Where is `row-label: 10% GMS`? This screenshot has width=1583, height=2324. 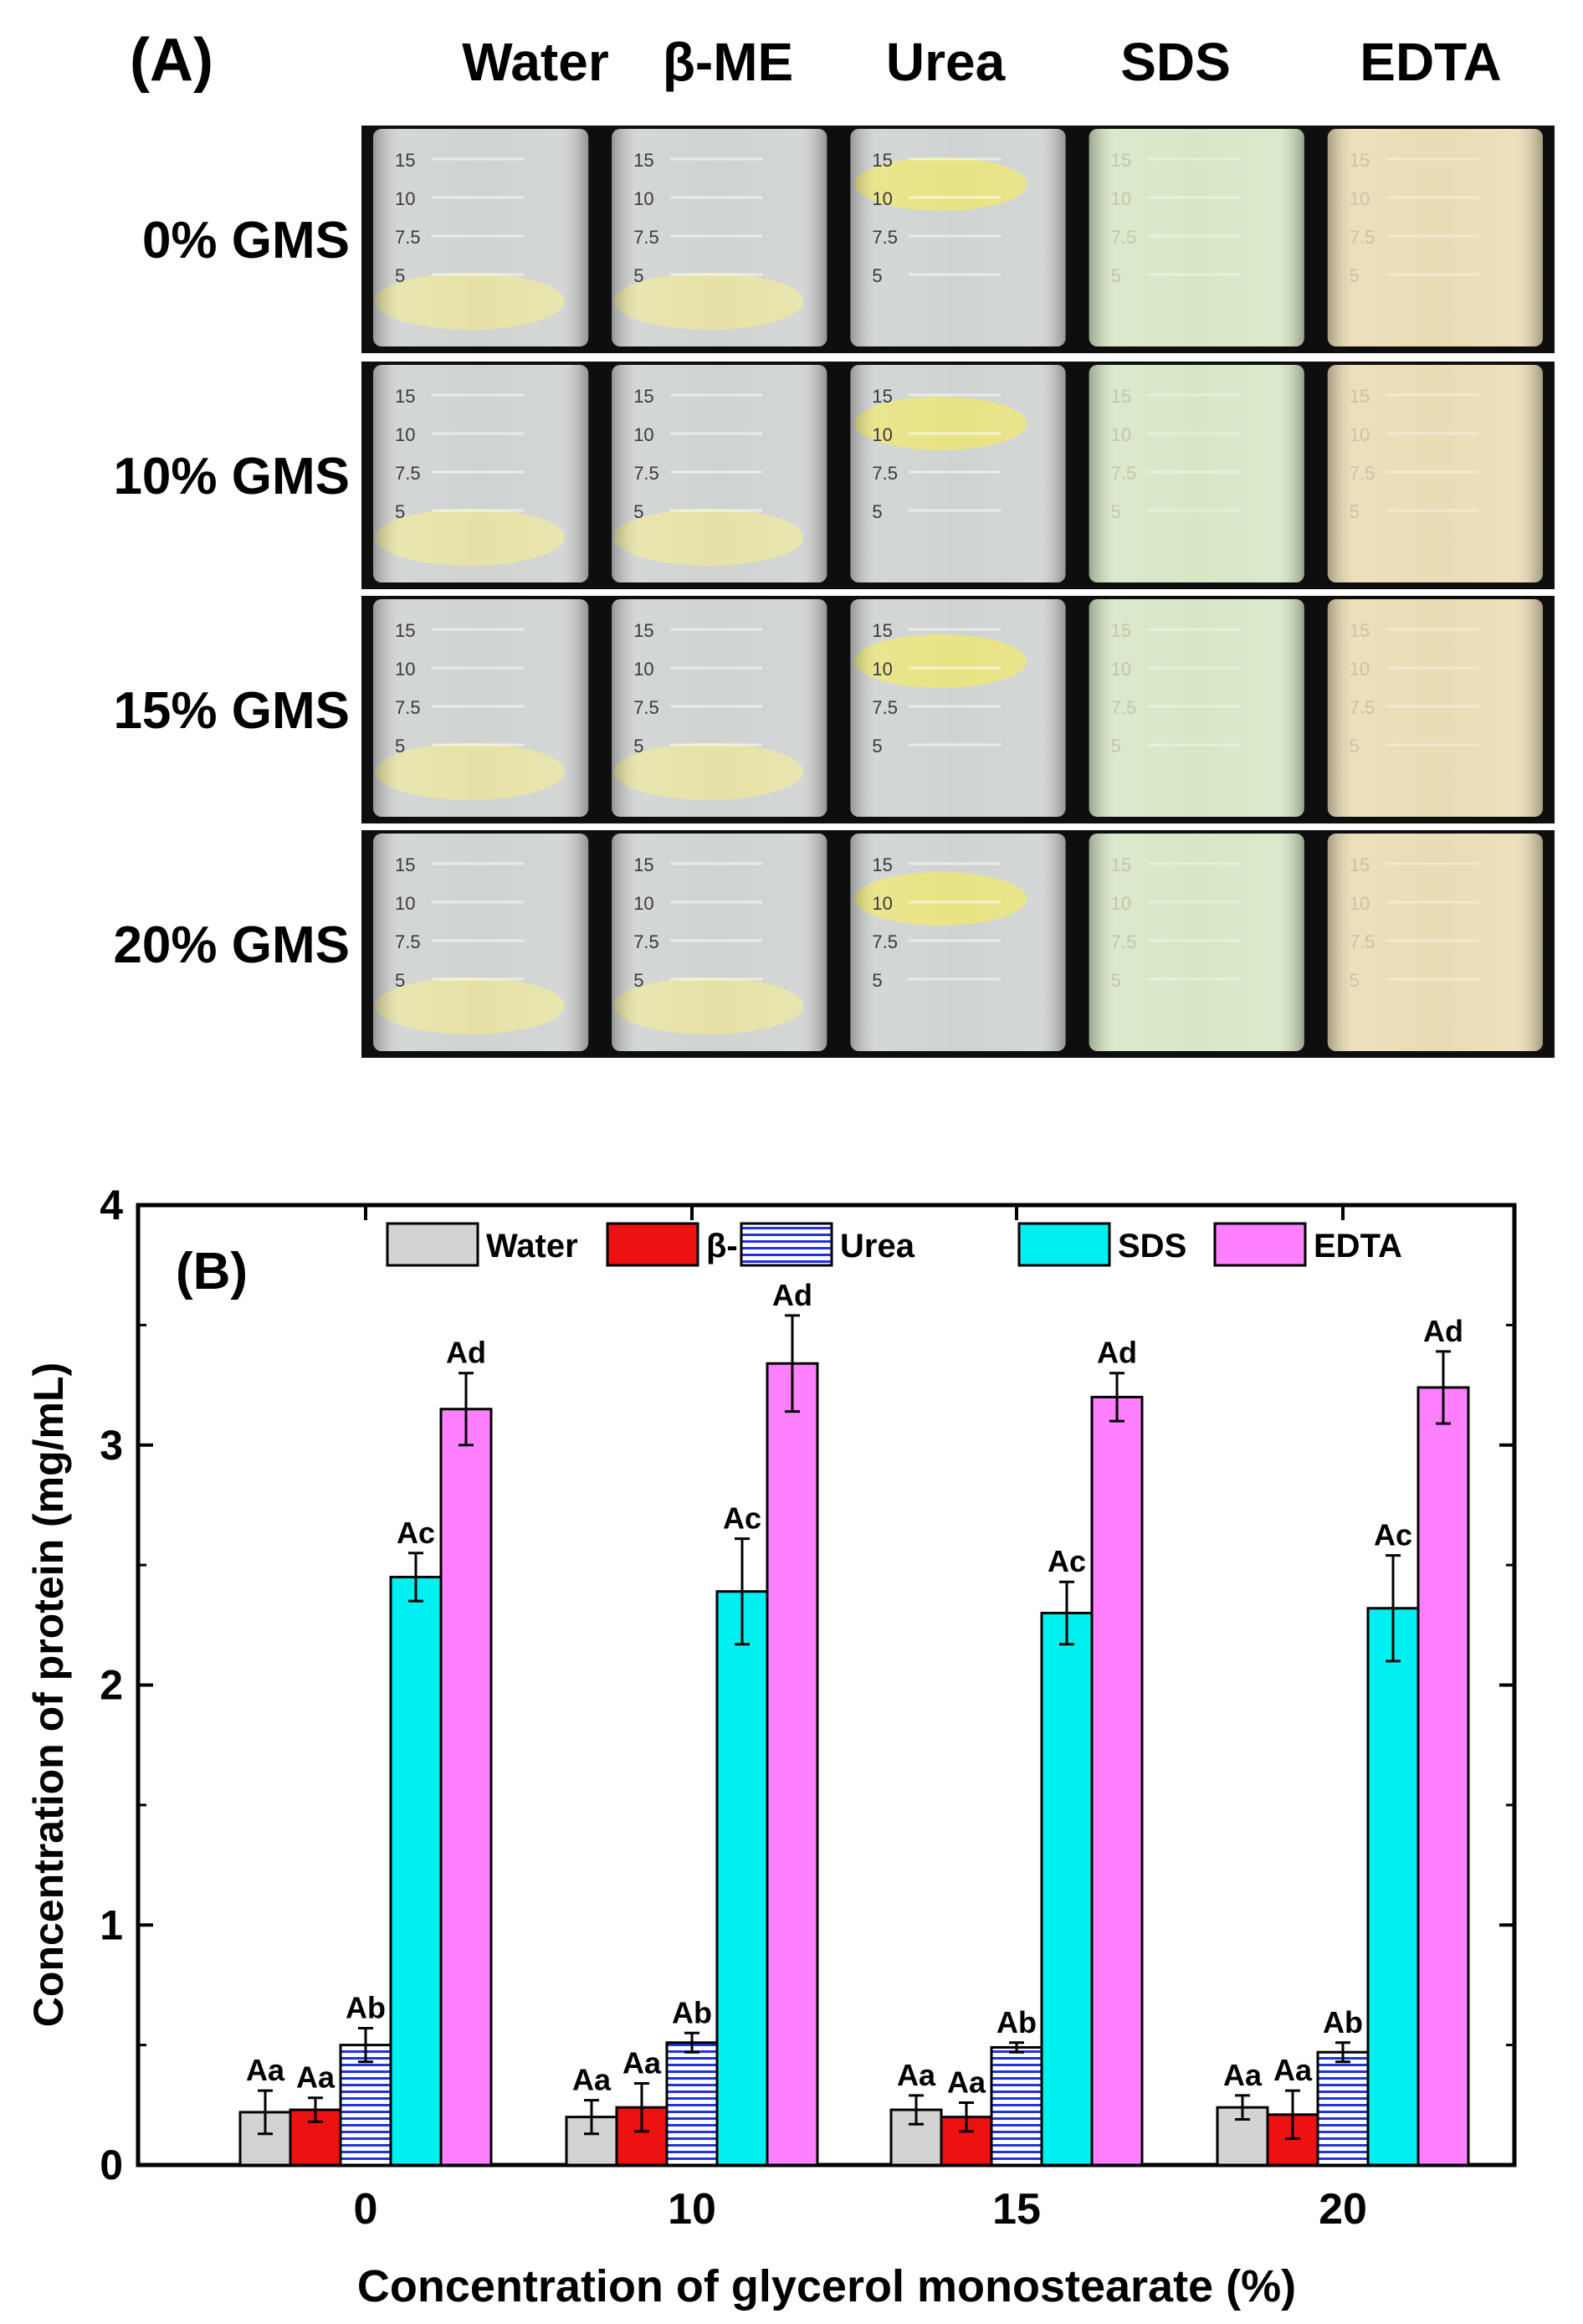
row-label: 10% GMS is located at coordinates (231, 476).